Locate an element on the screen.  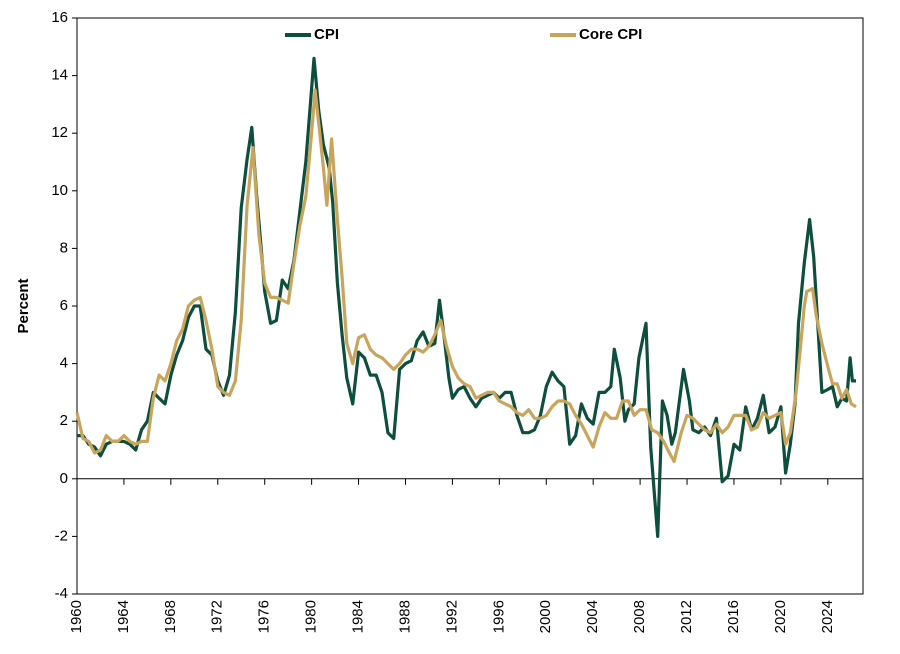
x-tick-label: 1960 is located at coordinates (76, 616).